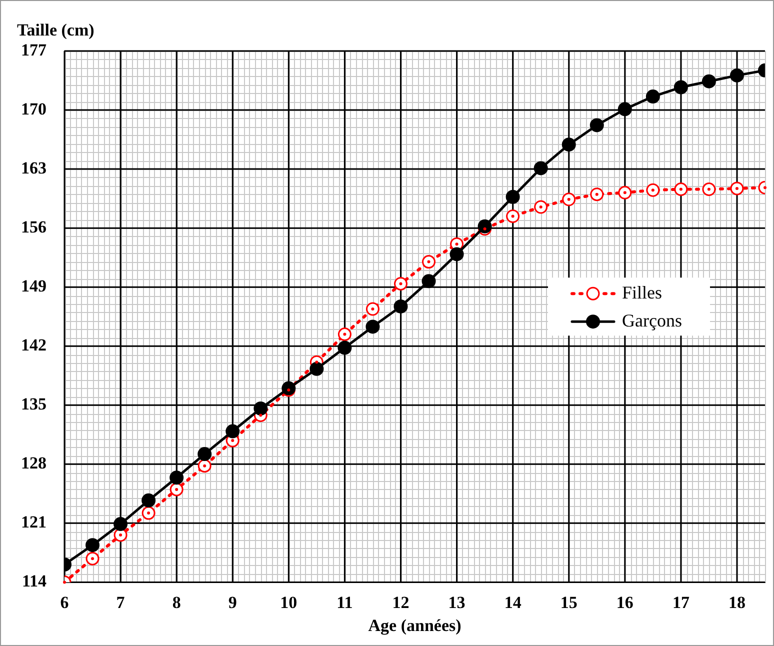 The height and width of the screenshot is (646, 774). I want to click on y-tick-label: 177, so click(34, 50).